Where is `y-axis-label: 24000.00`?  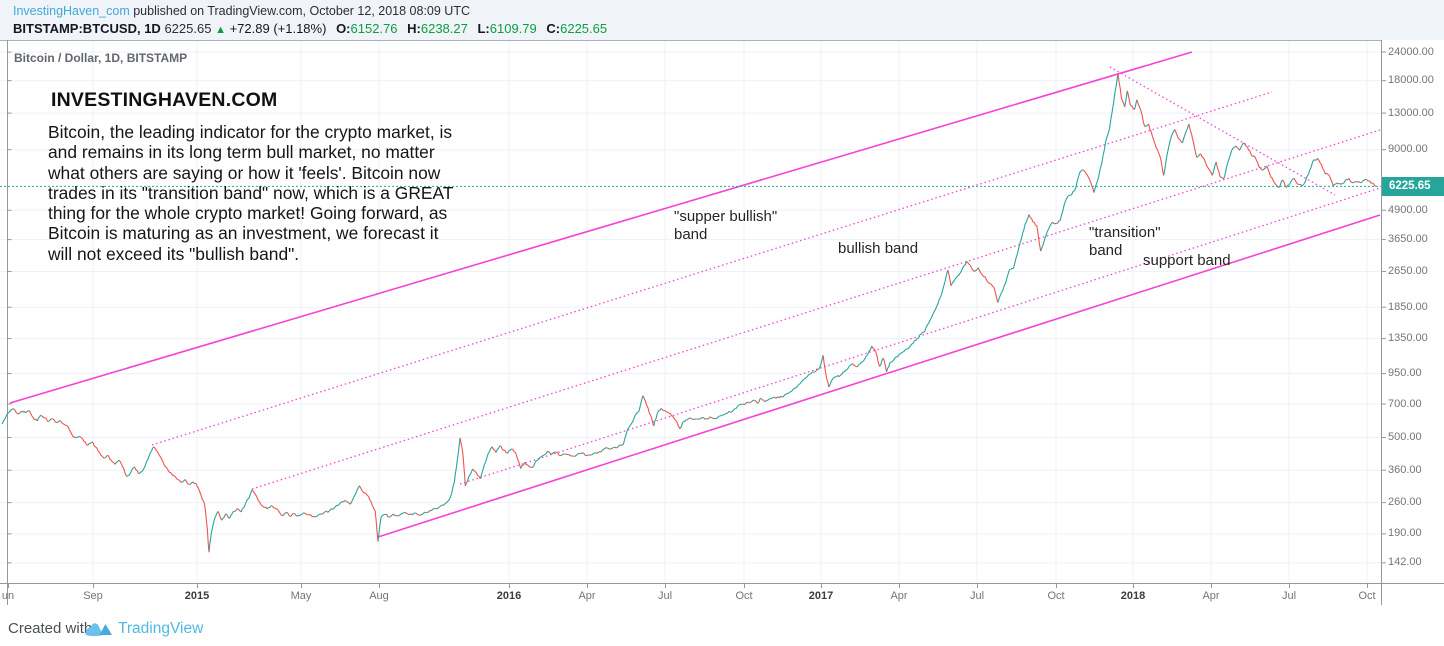
y-axis-label: 24000.00 is located at coordinates (1411, 51).